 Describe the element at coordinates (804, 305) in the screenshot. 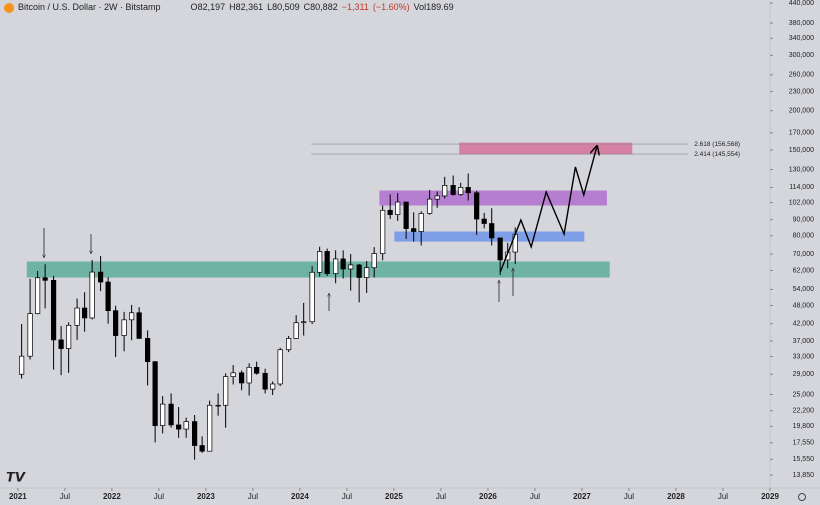

I see `y-tick-label: 48,000` at that location.